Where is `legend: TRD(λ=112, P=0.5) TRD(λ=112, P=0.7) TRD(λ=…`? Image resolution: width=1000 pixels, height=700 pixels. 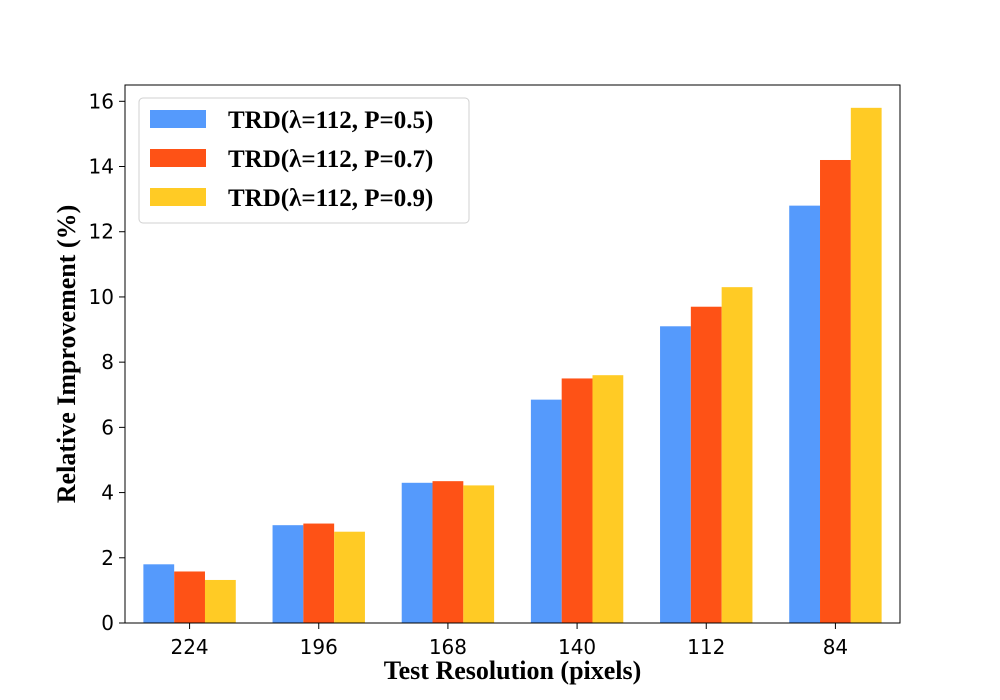 legend: TRD(λ=112, P=0.5) TRD(λ=112, P=0.7) TRD(λ=… is located at coordinates (304, 160).